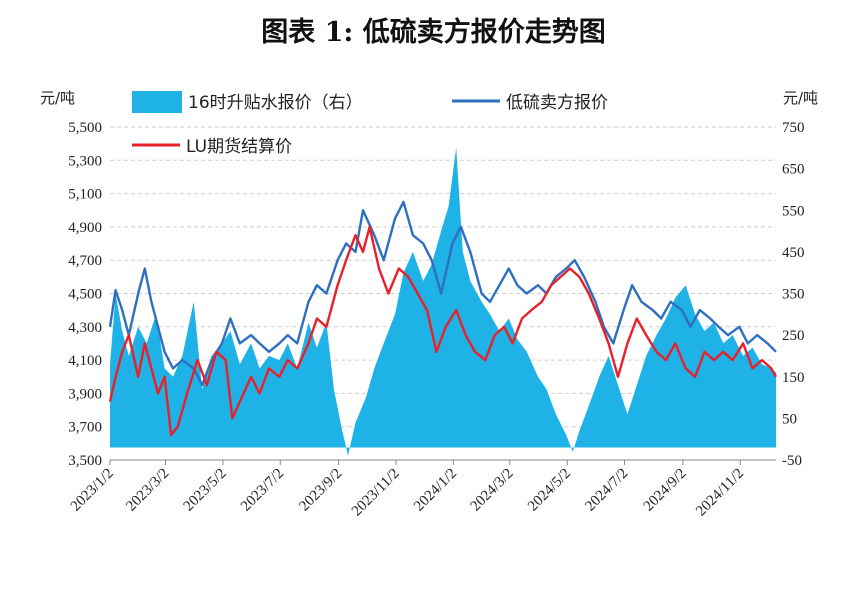 This screenshot has width=867, height=592. Describe the element at coordinates (793, 170) in the screenshot. I see `right-tick-label: 650` at that location.